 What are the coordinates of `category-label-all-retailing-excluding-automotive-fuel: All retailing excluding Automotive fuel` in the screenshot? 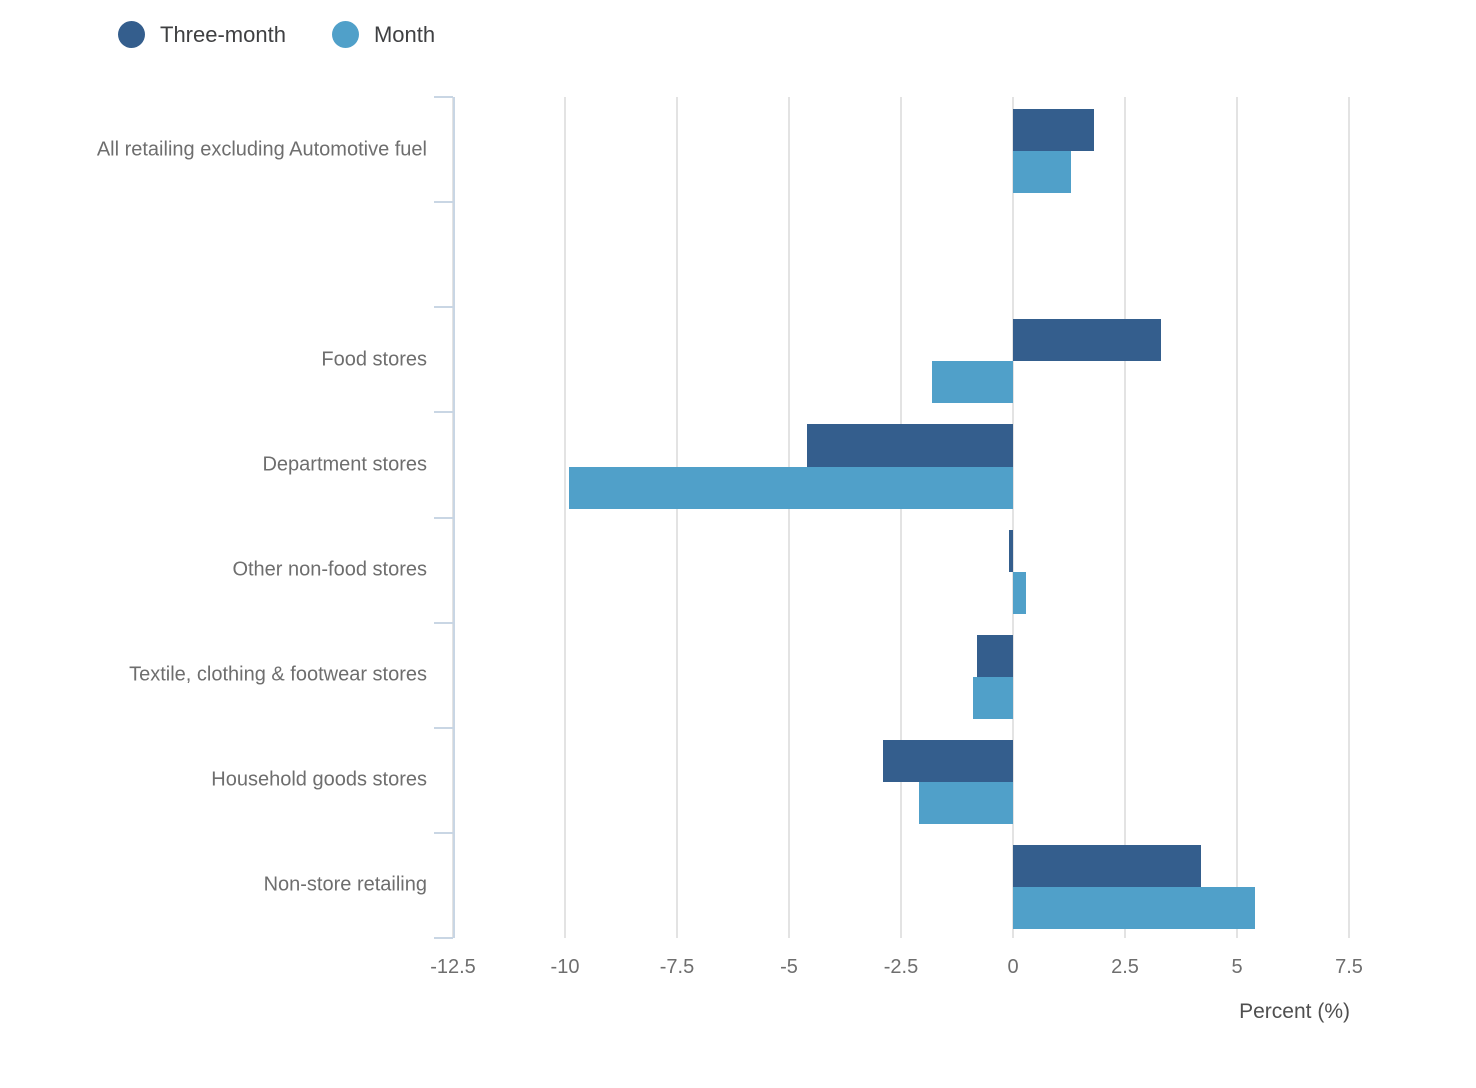 It's located at (261, 149).